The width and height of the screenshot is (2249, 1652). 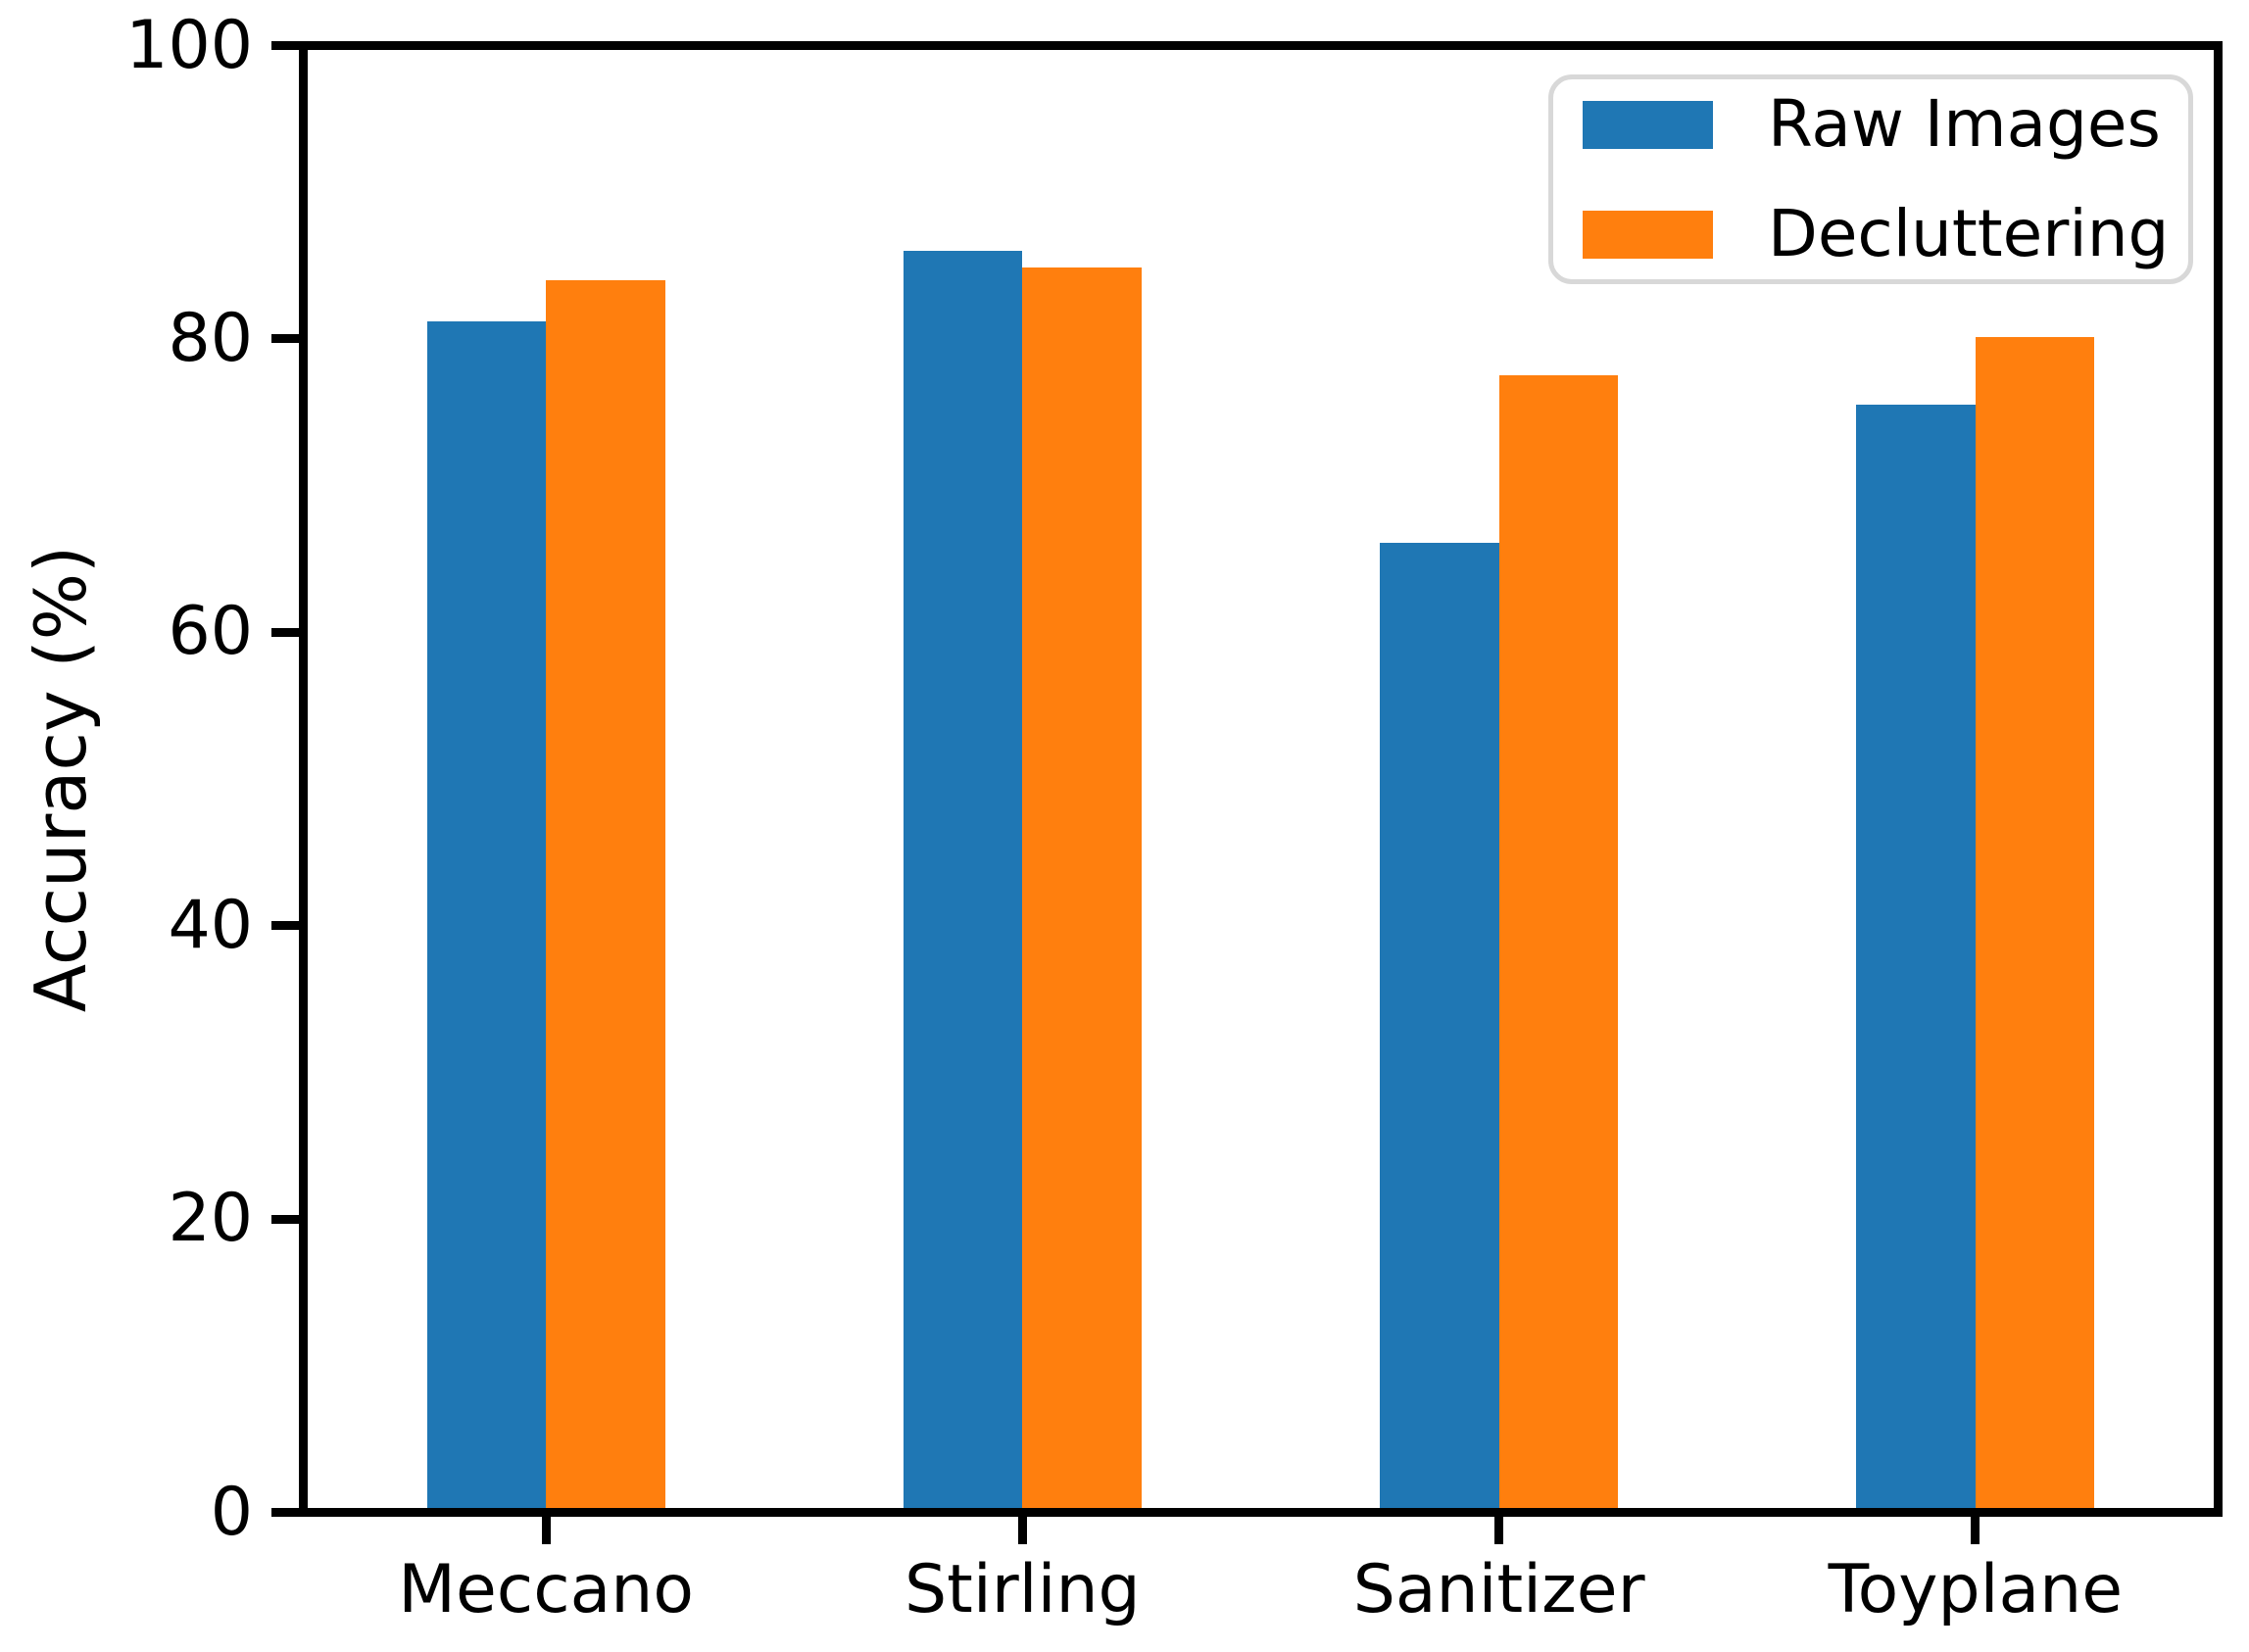 What do you see at coordinates (1648, 125) in the screenshot?
I see `legend-swatch-raw-images` at bounding box center [1648, 125].